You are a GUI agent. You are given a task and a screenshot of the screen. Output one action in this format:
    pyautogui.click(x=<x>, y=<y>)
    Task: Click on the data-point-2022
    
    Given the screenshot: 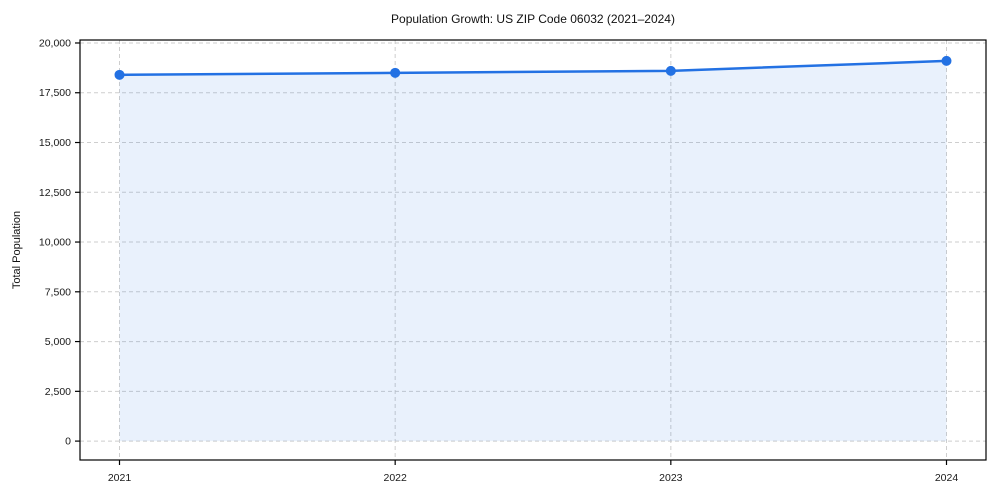 What is the action you would take?
    pyautogui.click(x=395, y=72)
    